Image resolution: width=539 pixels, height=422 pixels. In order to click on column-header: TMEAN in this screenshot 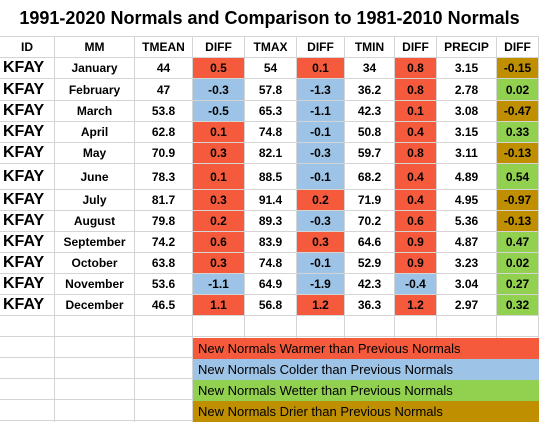, I will do `click(164, 47)`.